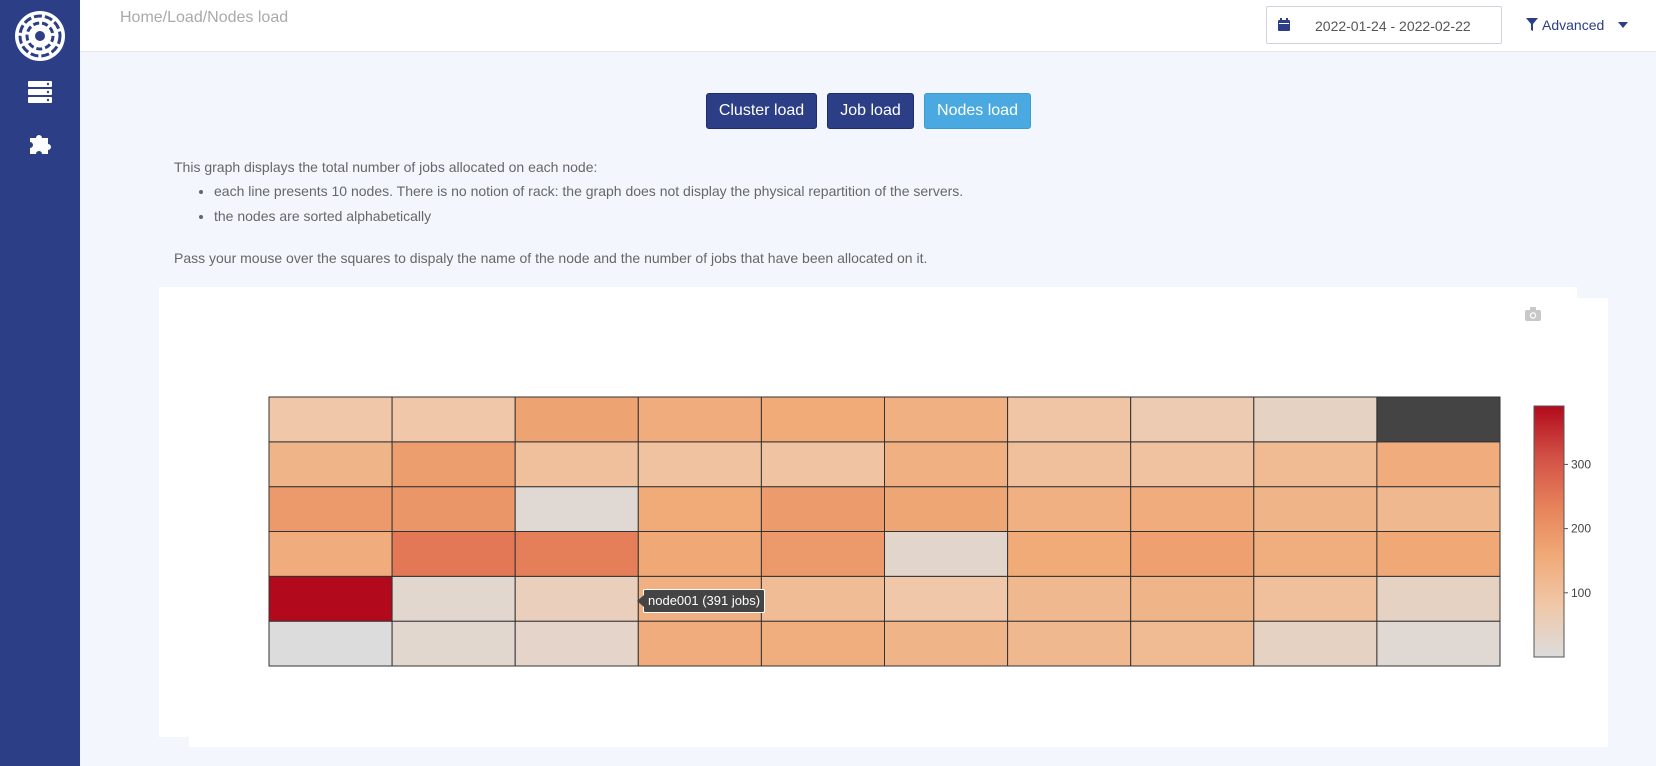  I want to click on puzzle-icon, so click(40, 142).